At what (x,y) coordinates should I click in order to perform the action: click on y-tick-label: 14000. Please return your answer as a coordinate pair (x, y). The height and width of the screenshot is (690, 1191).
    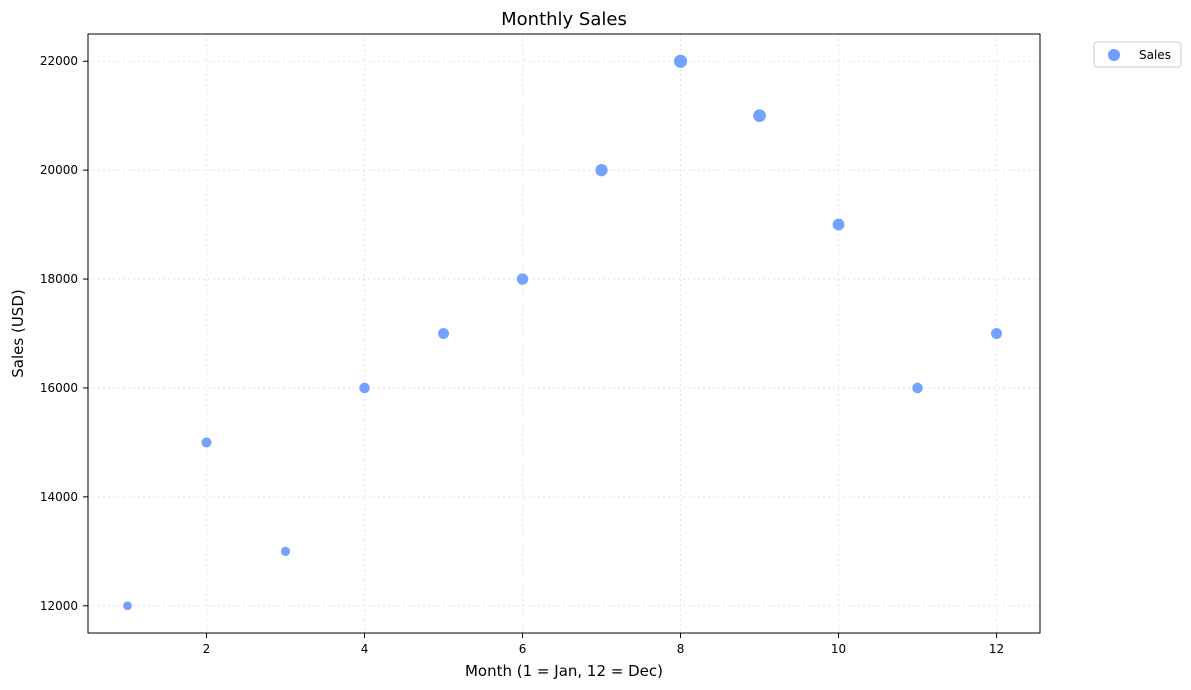
    Looking at the image, I should click on (59, 497).